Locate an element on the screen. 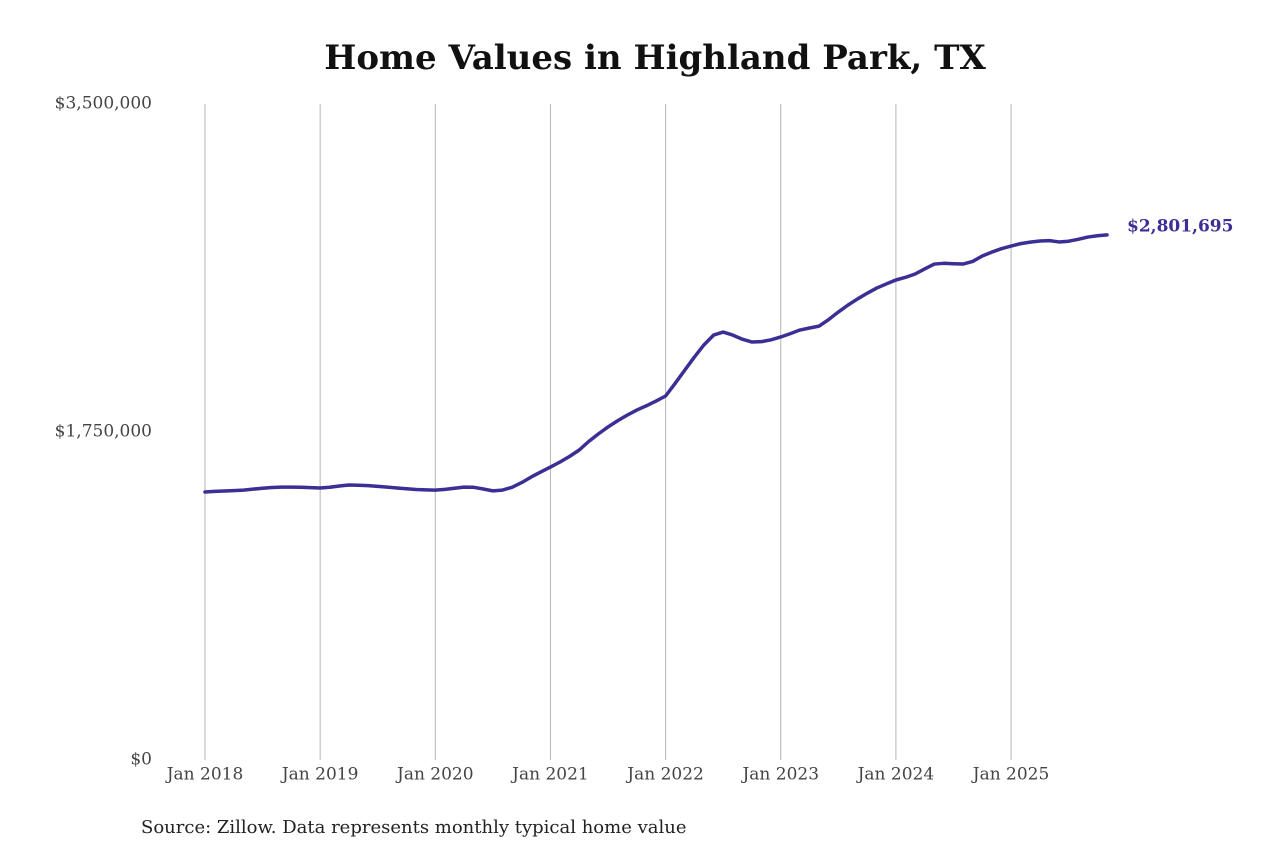 The image size is (1280, 853). x-tick-label: Jan 2025 is located at coordinates (1010, 775).